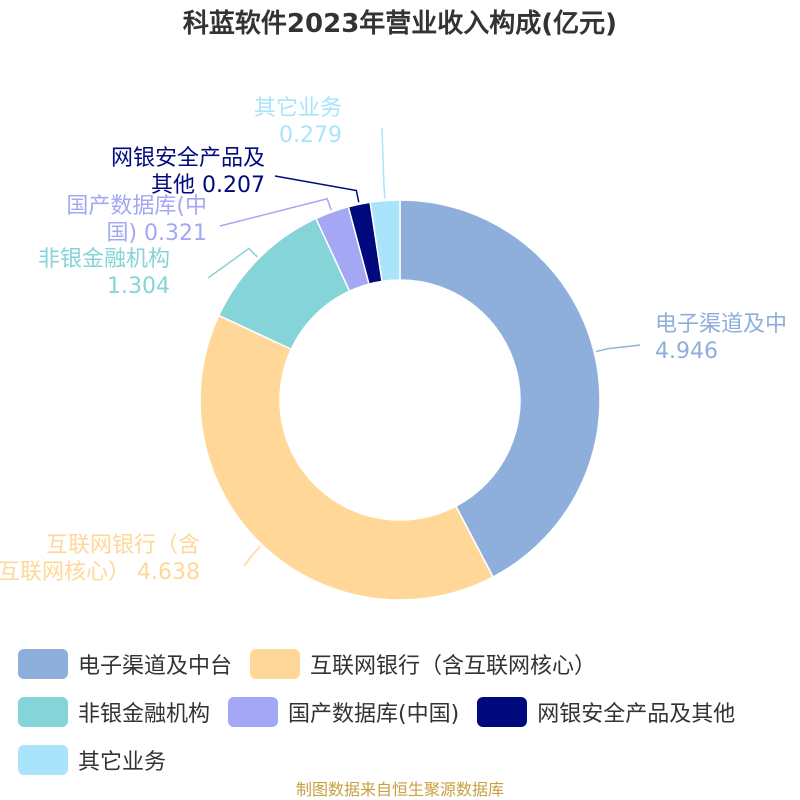 This screenshot has width=800, height=800. Describe the element at coordinates (138, 286) in the screenshot. I see `slice-label-2-line-1: 1.304` at that location.